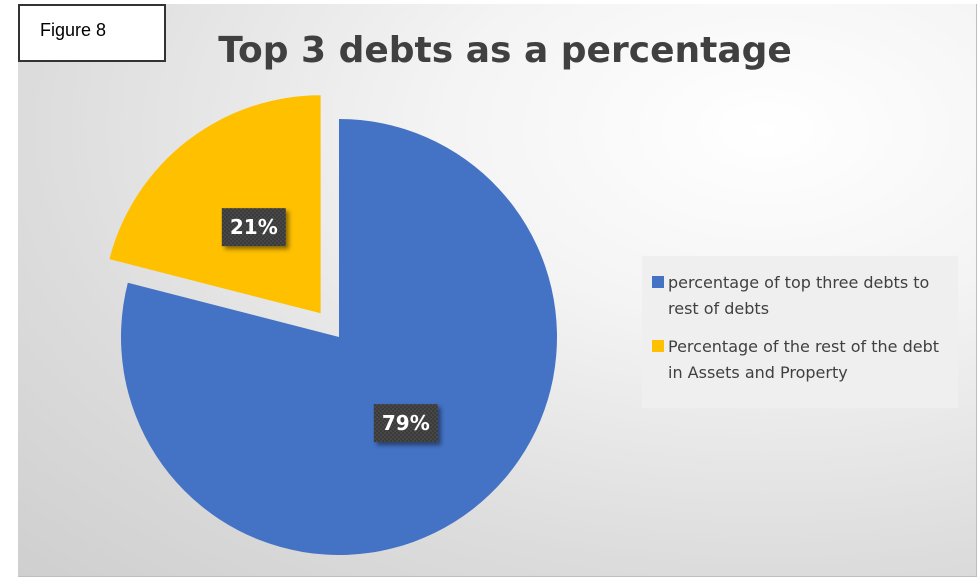 Image resolution: width=980 pixels, height=578 pixels. I want to click on data-label-text-1: 21%, so click(254, 227).